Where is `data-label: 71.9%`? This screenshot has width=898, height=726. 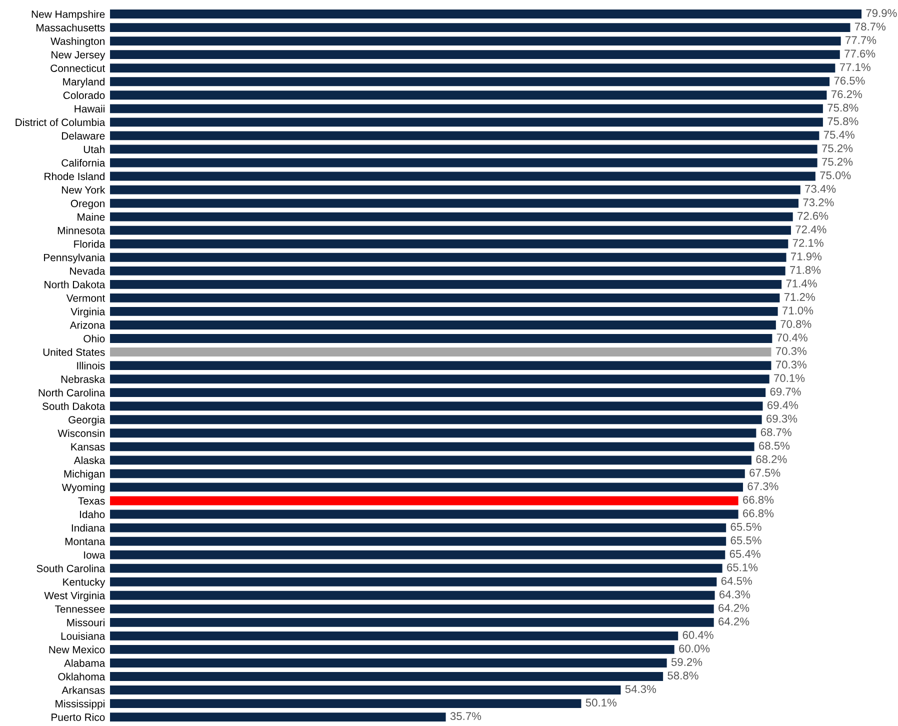
data-label: 71.9% is located at coordinates (806, 256).